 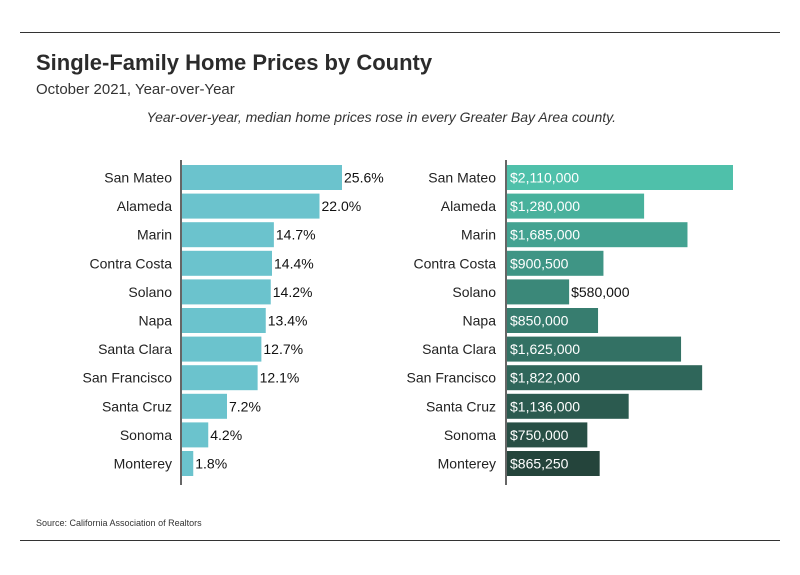 What do you see at coordinates (245, 406) in the screenshot?
I see `pct-value-label: 7.2%` at bounding box center [245, 406].